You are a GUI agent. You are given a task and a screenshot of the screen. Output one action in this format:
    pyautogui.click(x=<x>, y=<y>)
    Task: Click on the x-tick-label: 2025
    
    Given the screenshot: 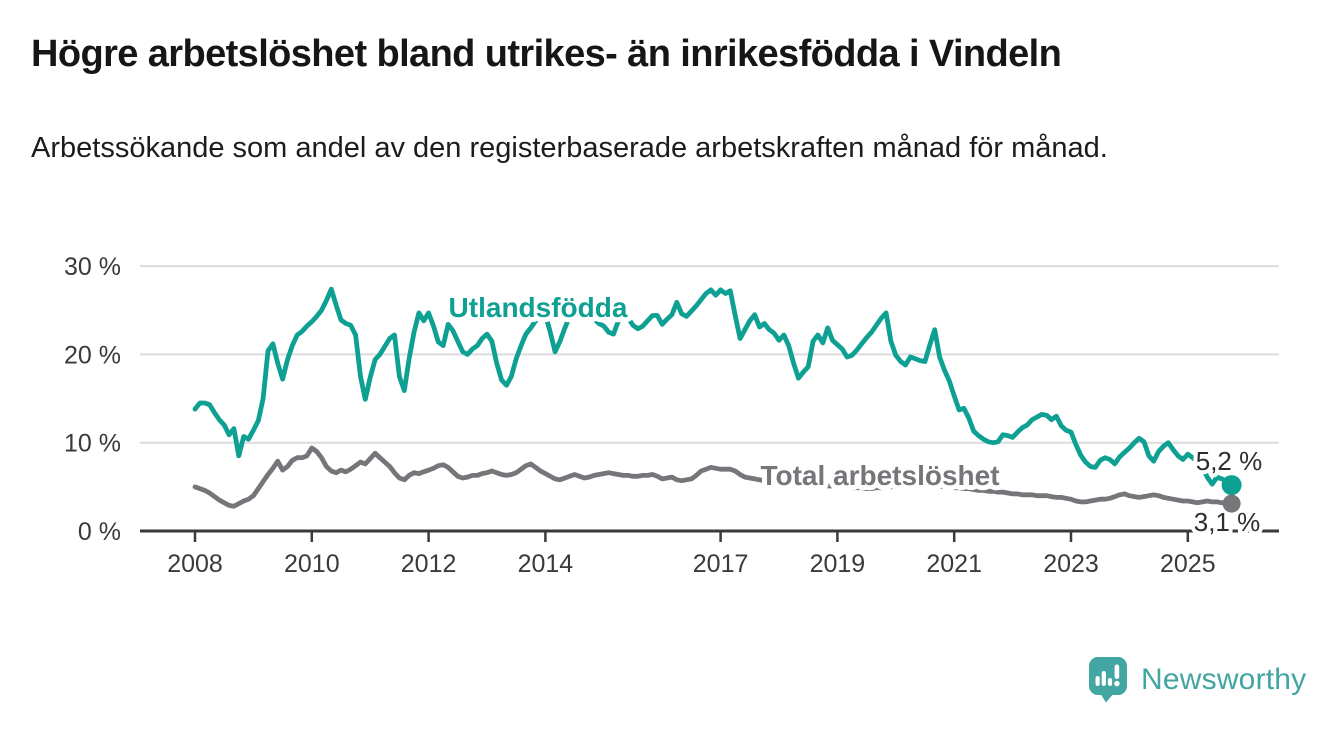 What is the action you would take?
    pyautogui.click(x=1188, y=564)
    